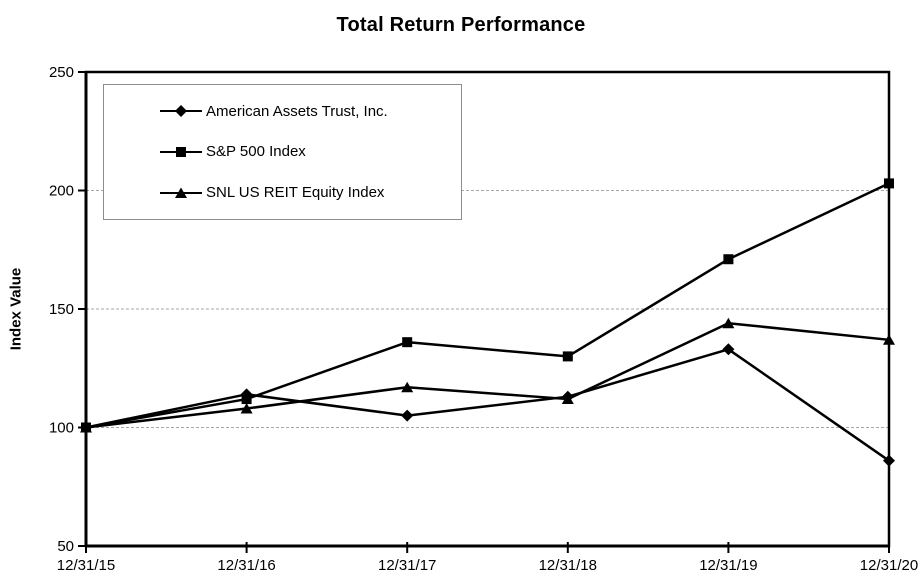 The width and height of the screenshot is (922, 588). I want to click on legend-item-american-assets-trust-inc: American Assets Trust, Inc., so click(310, 111).